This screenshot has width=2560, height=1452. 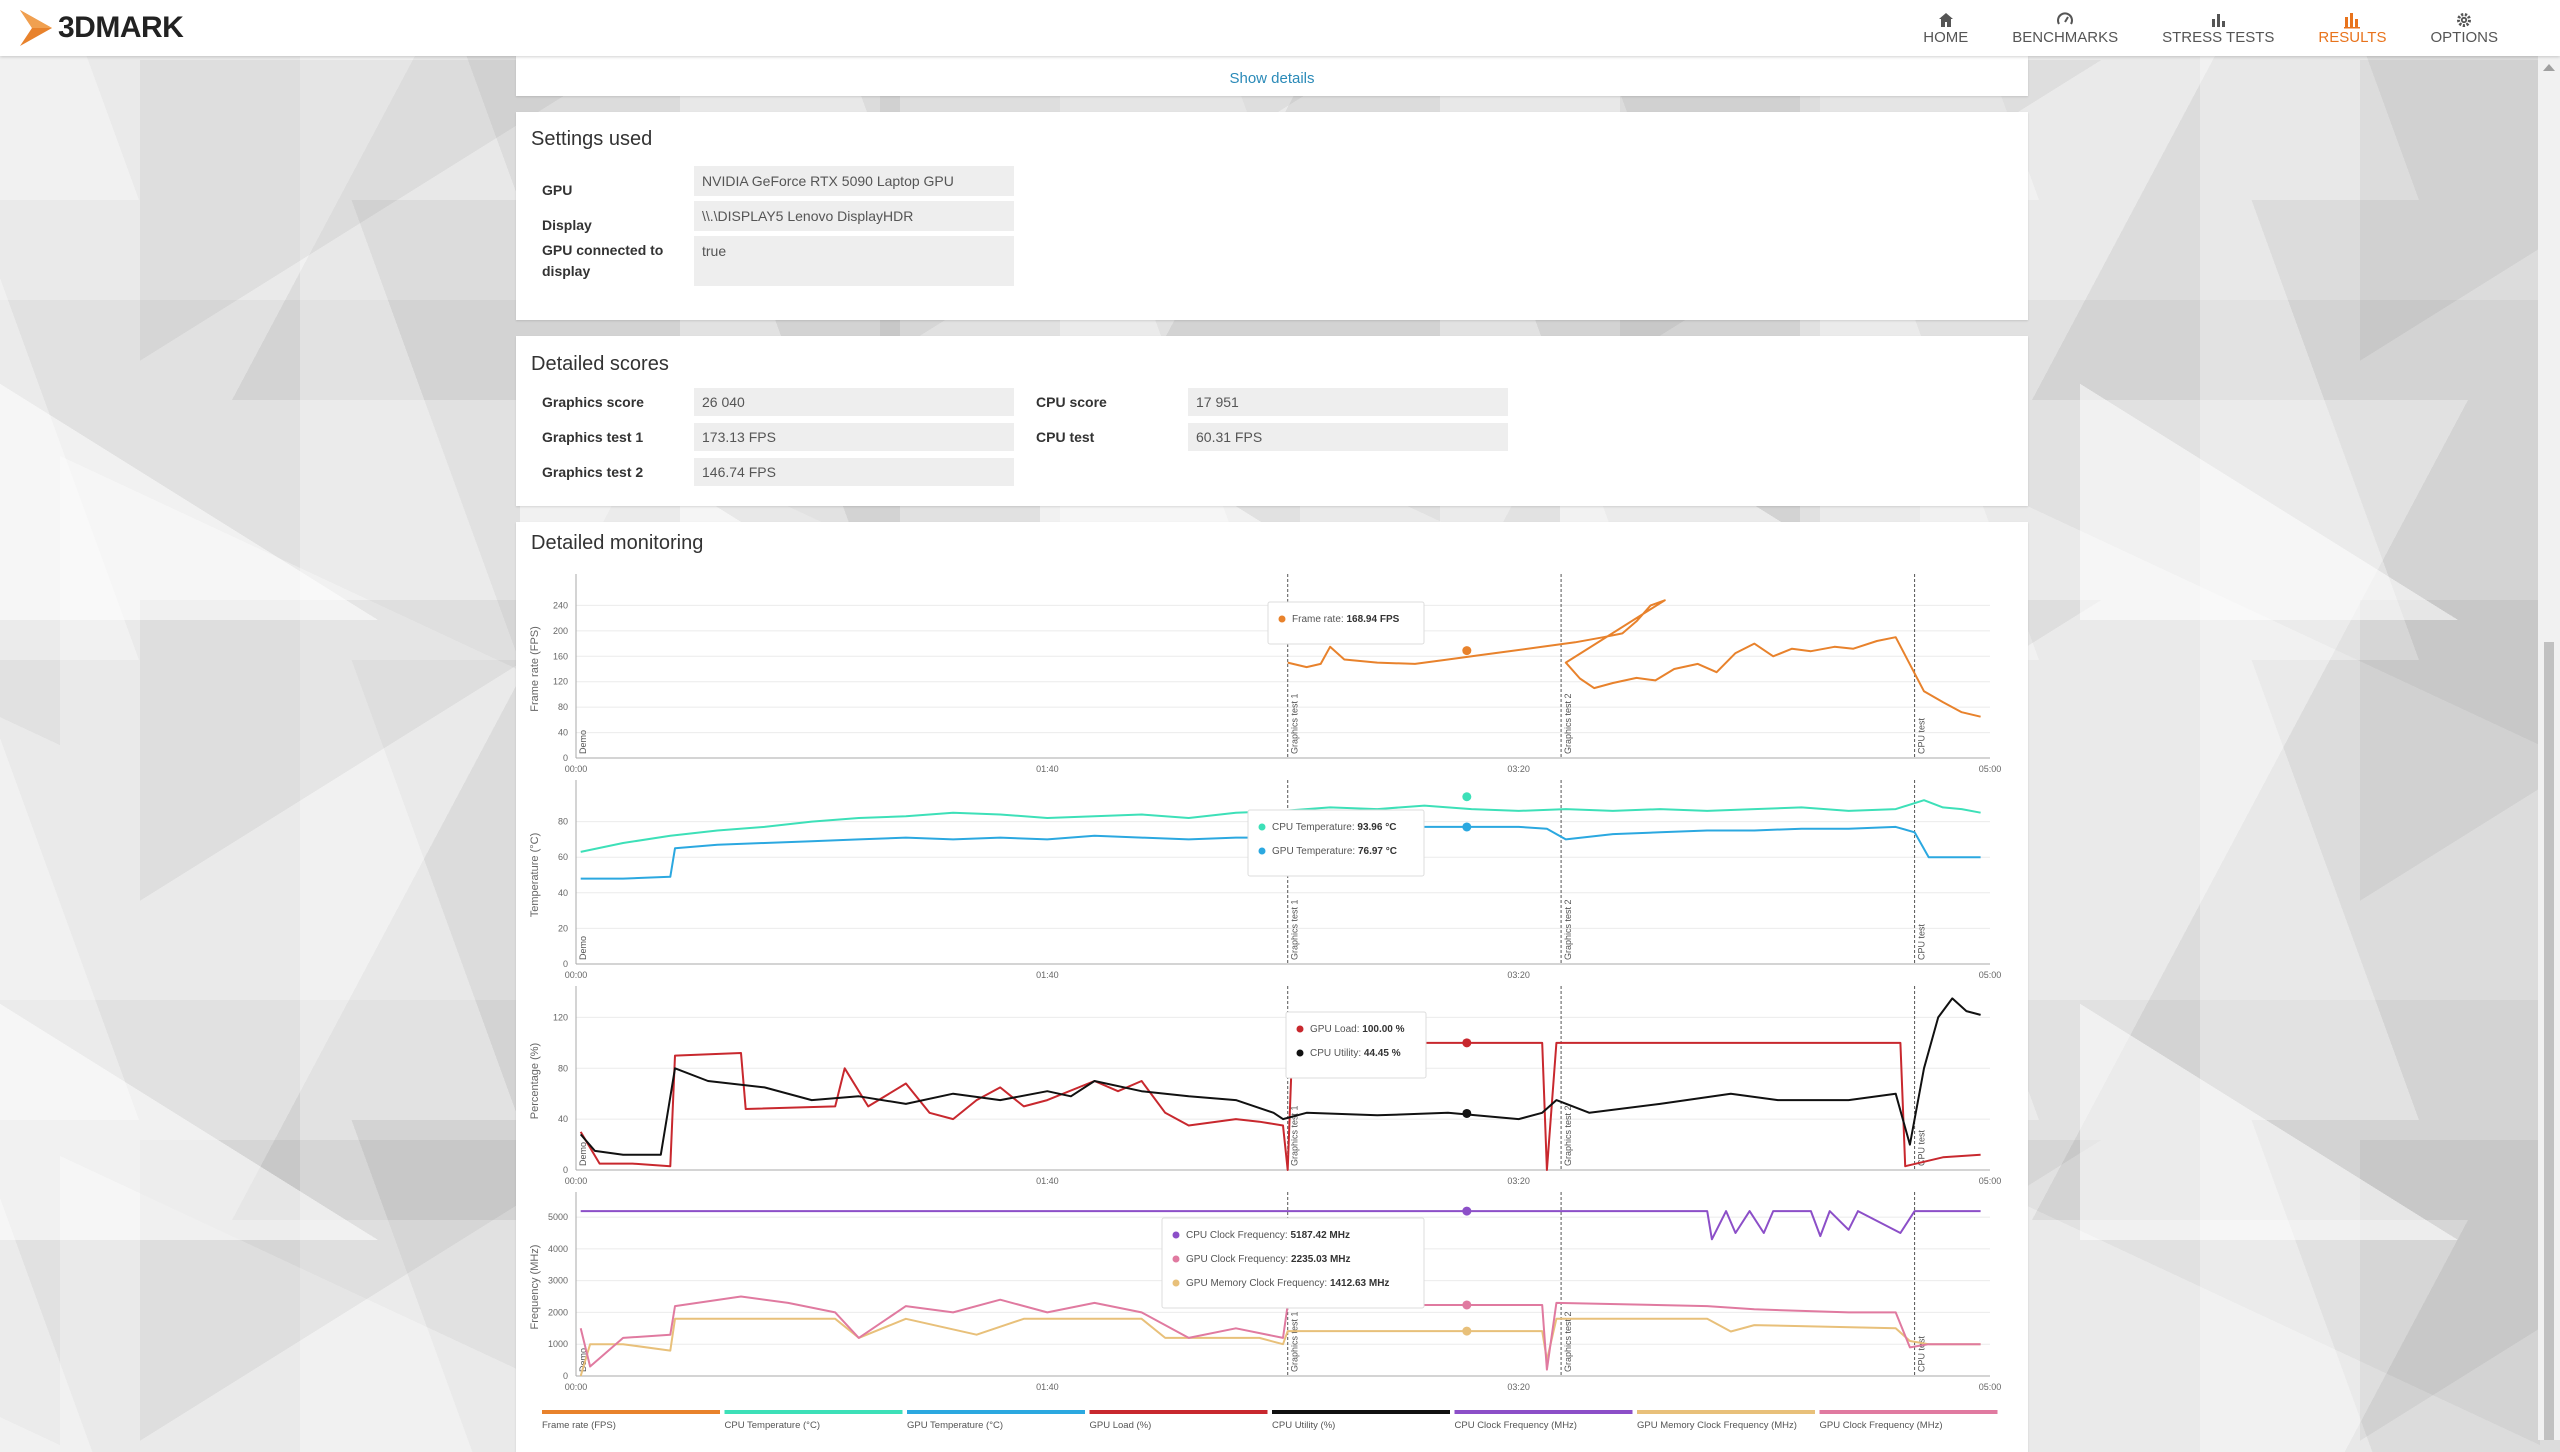 I want to click on series-line-cpu-clock-frequency, so click(x=1280, y=1225).